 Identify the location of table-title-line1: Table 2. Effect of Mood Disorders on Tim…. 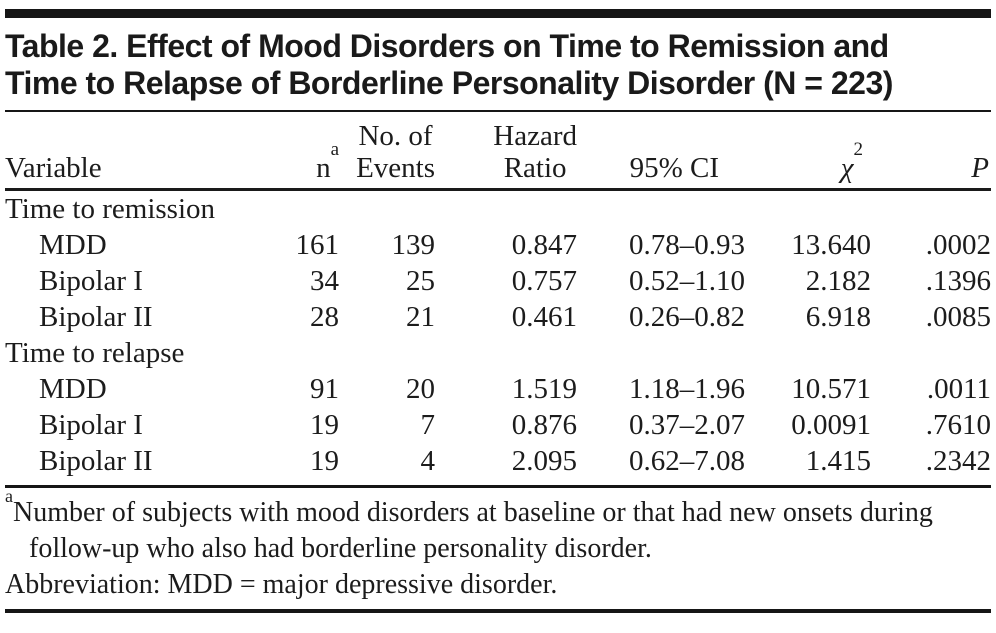
(447, 46).